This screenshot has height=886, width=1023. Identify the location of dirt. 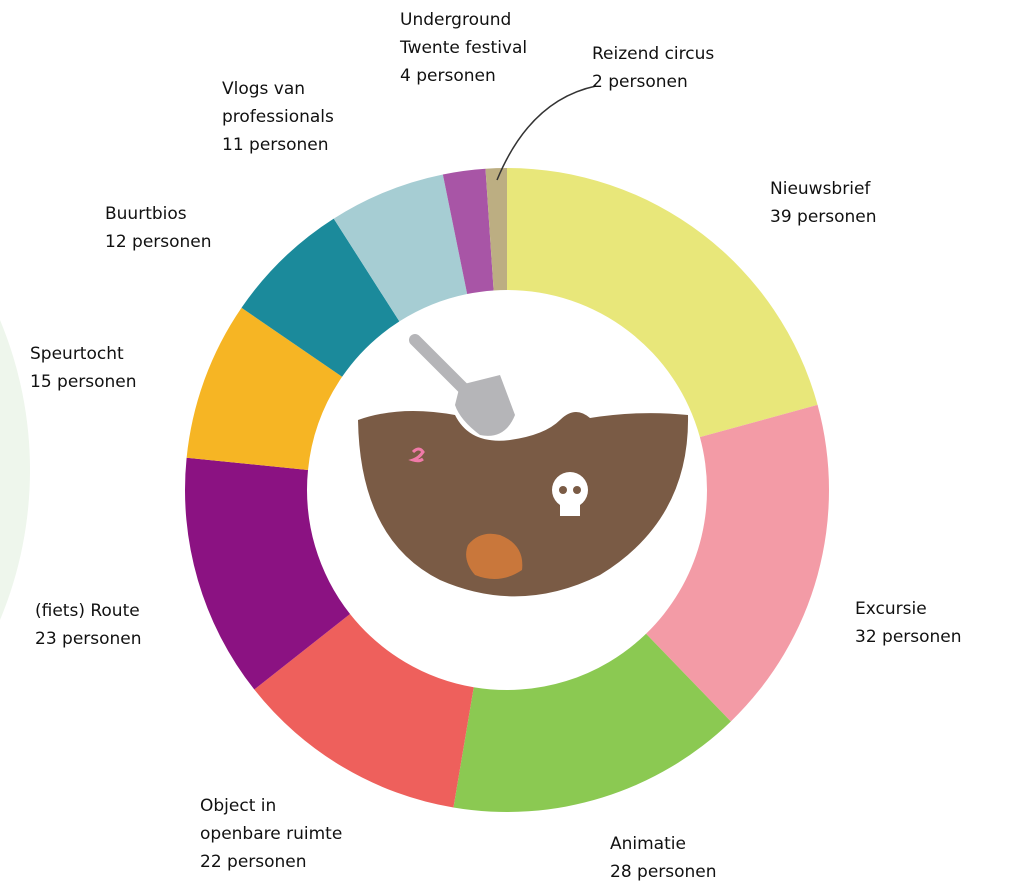
(523, 504).